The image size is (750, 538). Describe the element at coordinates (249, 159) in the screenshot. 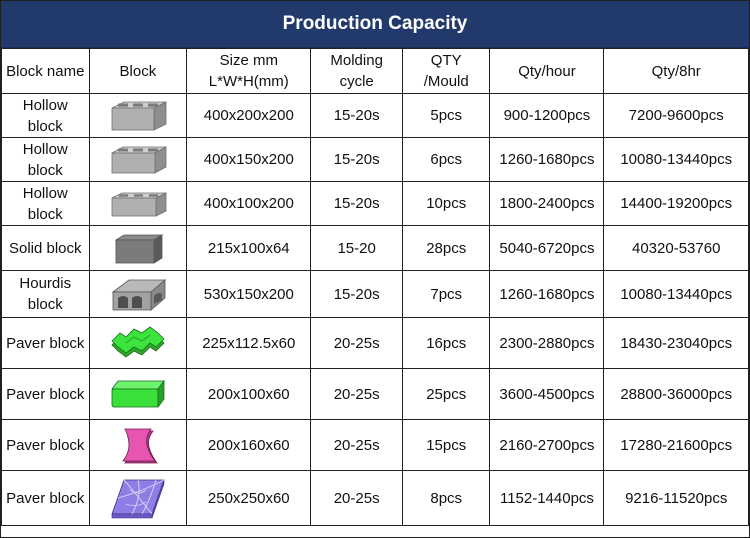

I see `size-cell: 400x150x200` at that location.